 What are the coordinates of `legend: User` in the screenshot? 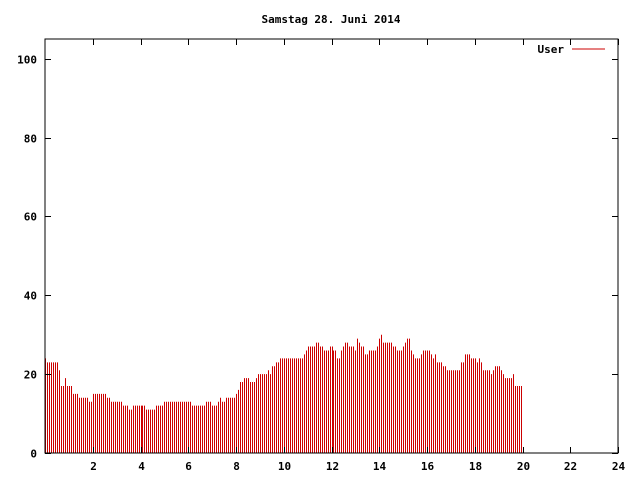 It's located at (571, 49).